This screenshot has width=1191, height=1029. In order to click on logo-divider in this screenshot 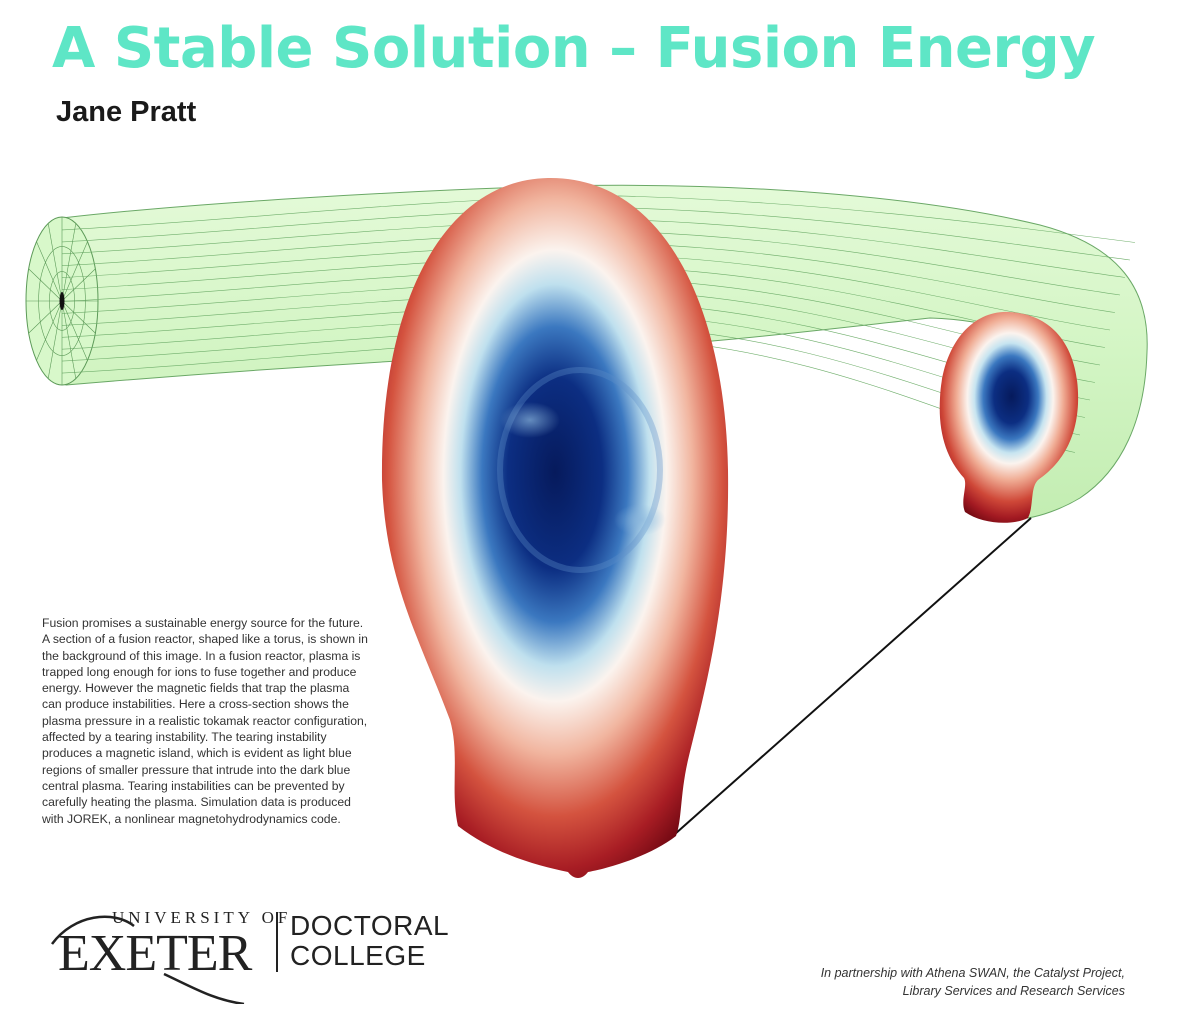, I will do `click(277, 942)`.